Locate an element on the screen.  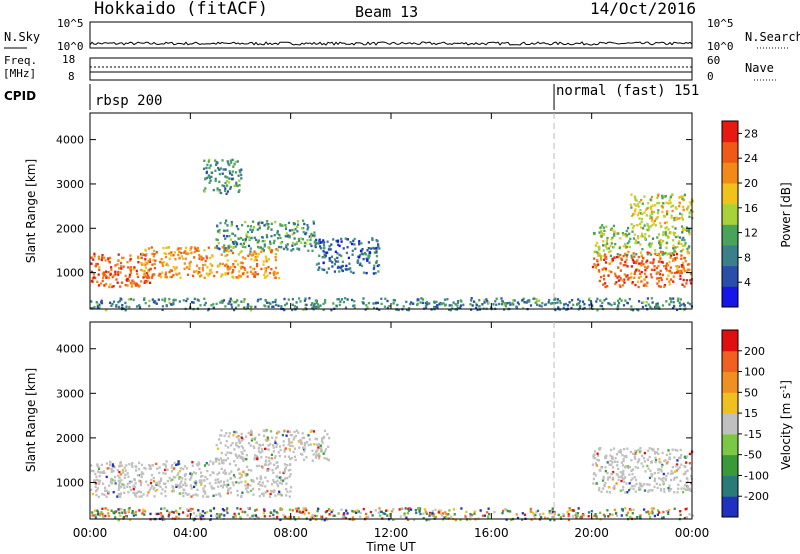
colorbar-tick-label: 16 is located at coordinates (751, 208).